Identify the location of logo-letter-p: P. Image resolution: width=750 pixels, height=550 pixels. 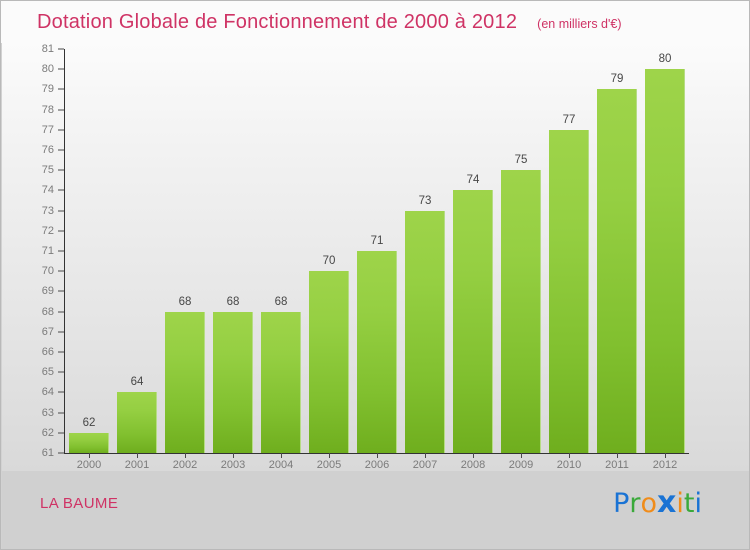
(621, 503).